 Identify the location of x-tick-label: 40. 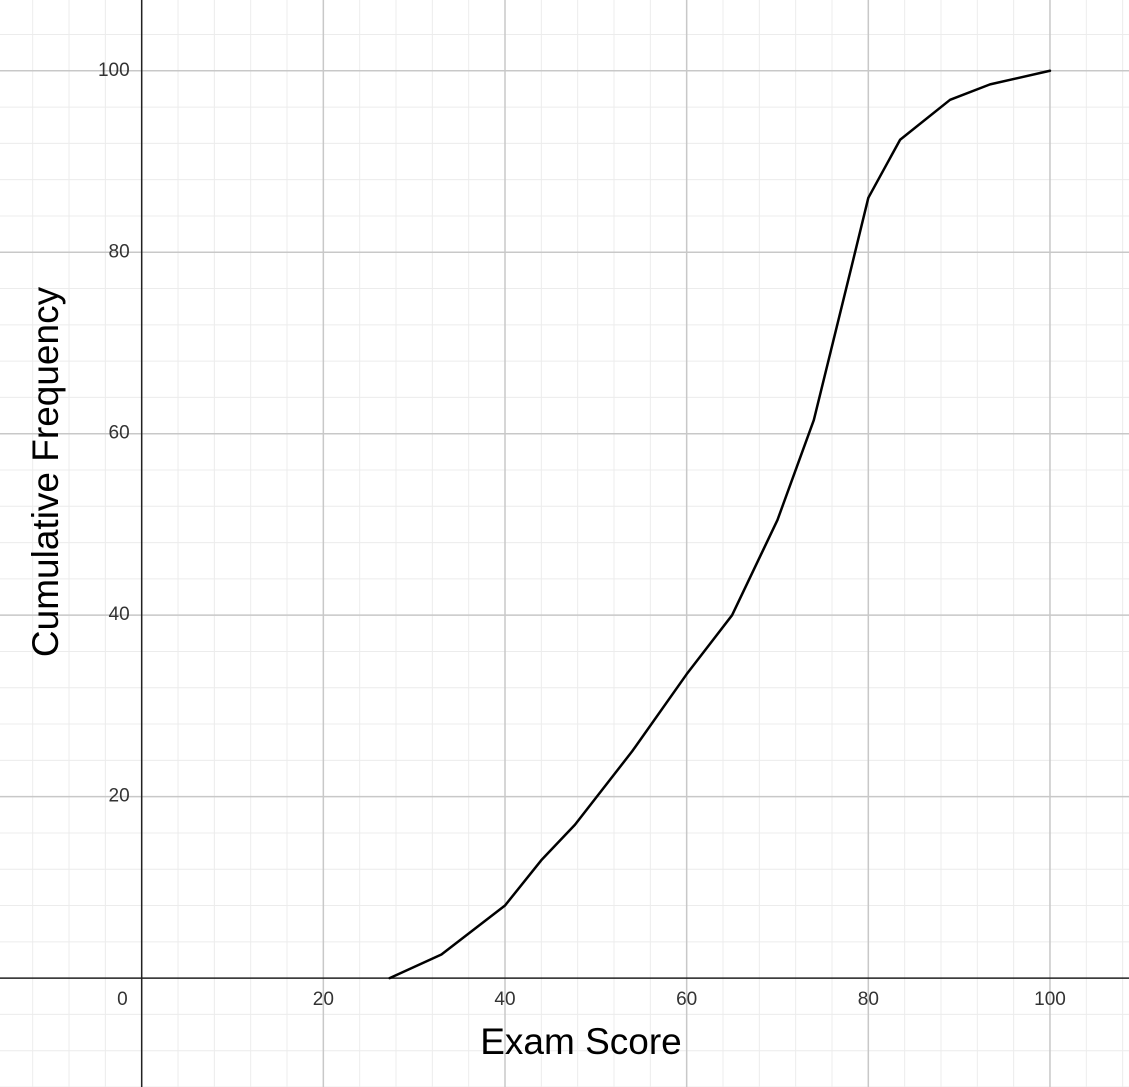
(504, 999).